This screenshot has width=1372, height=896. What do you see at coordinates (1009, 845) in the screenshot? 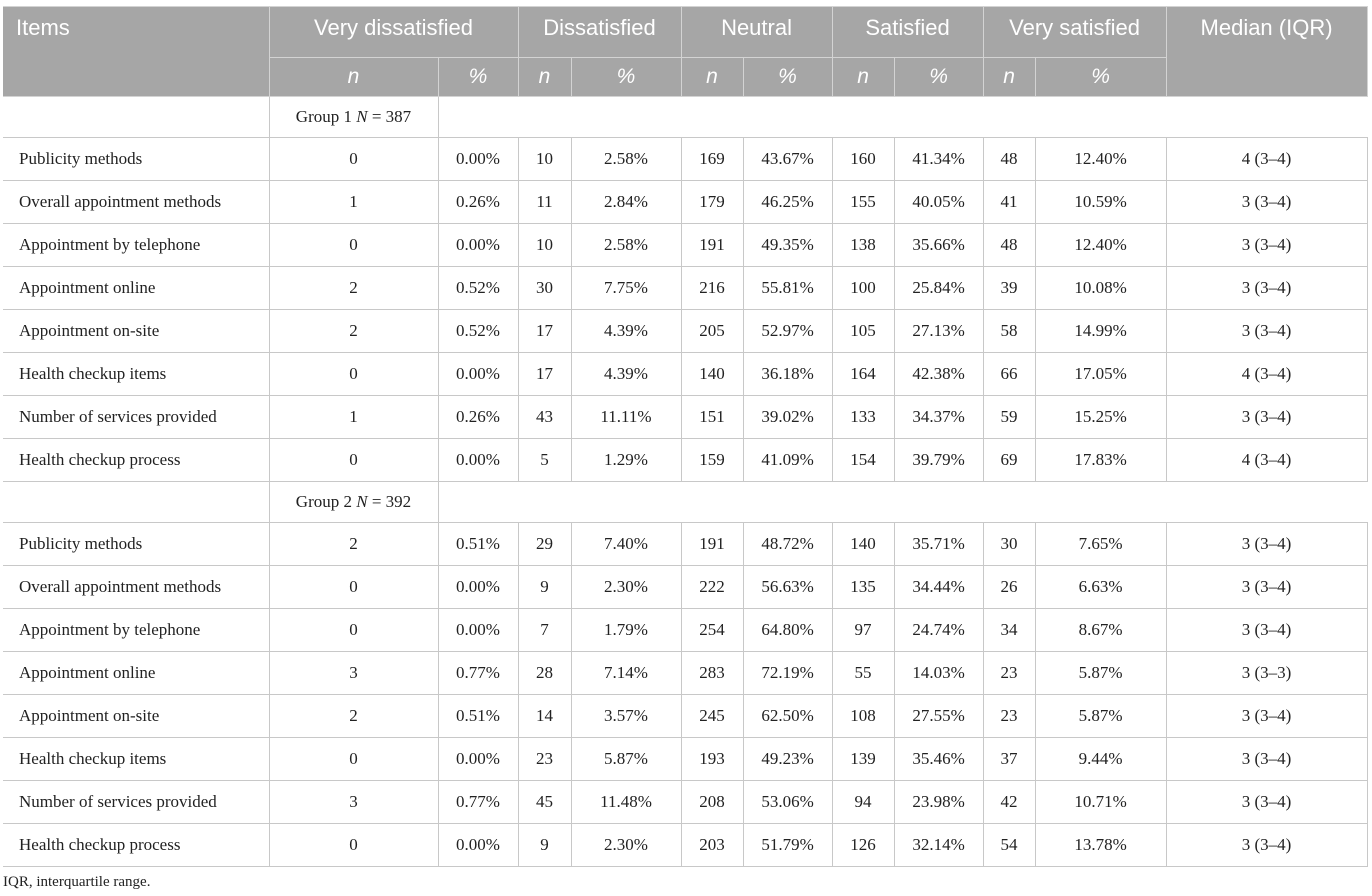
I see `very-satisfied-n-cell: 54` at bounding box center [1009, 845].